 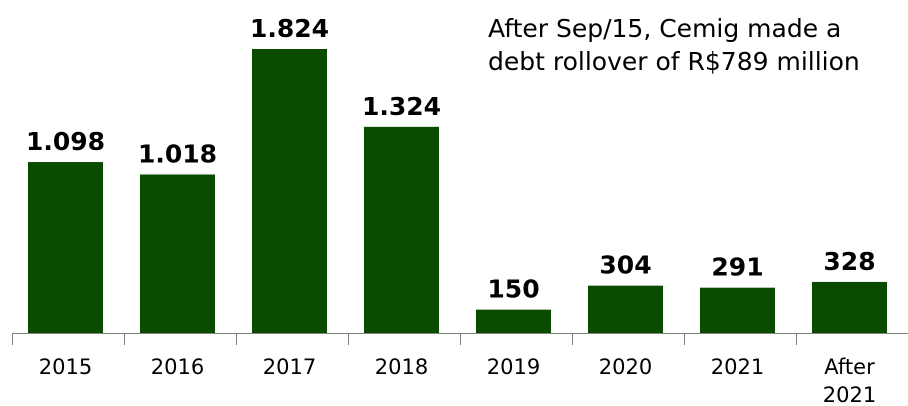 What do you see at coordinates (849, 367) in the screenshot?
I see `x-tick-label: After` at bounding box center [849, 367].